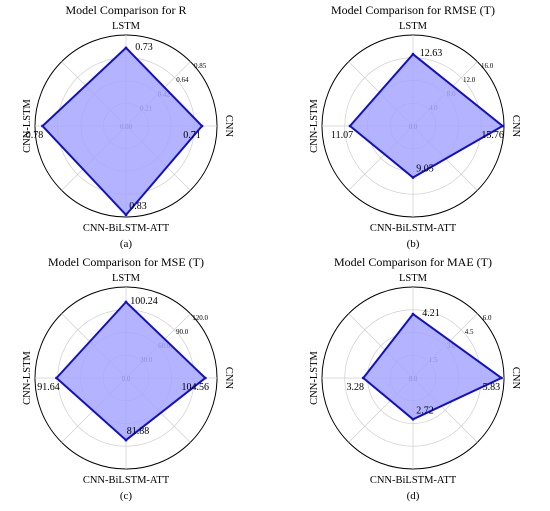 The width and height of the screenshot is (550, 511). Describe the element at coordinates (413, 496) in the screenshot. I see `panel-letter: (d)` at that location.